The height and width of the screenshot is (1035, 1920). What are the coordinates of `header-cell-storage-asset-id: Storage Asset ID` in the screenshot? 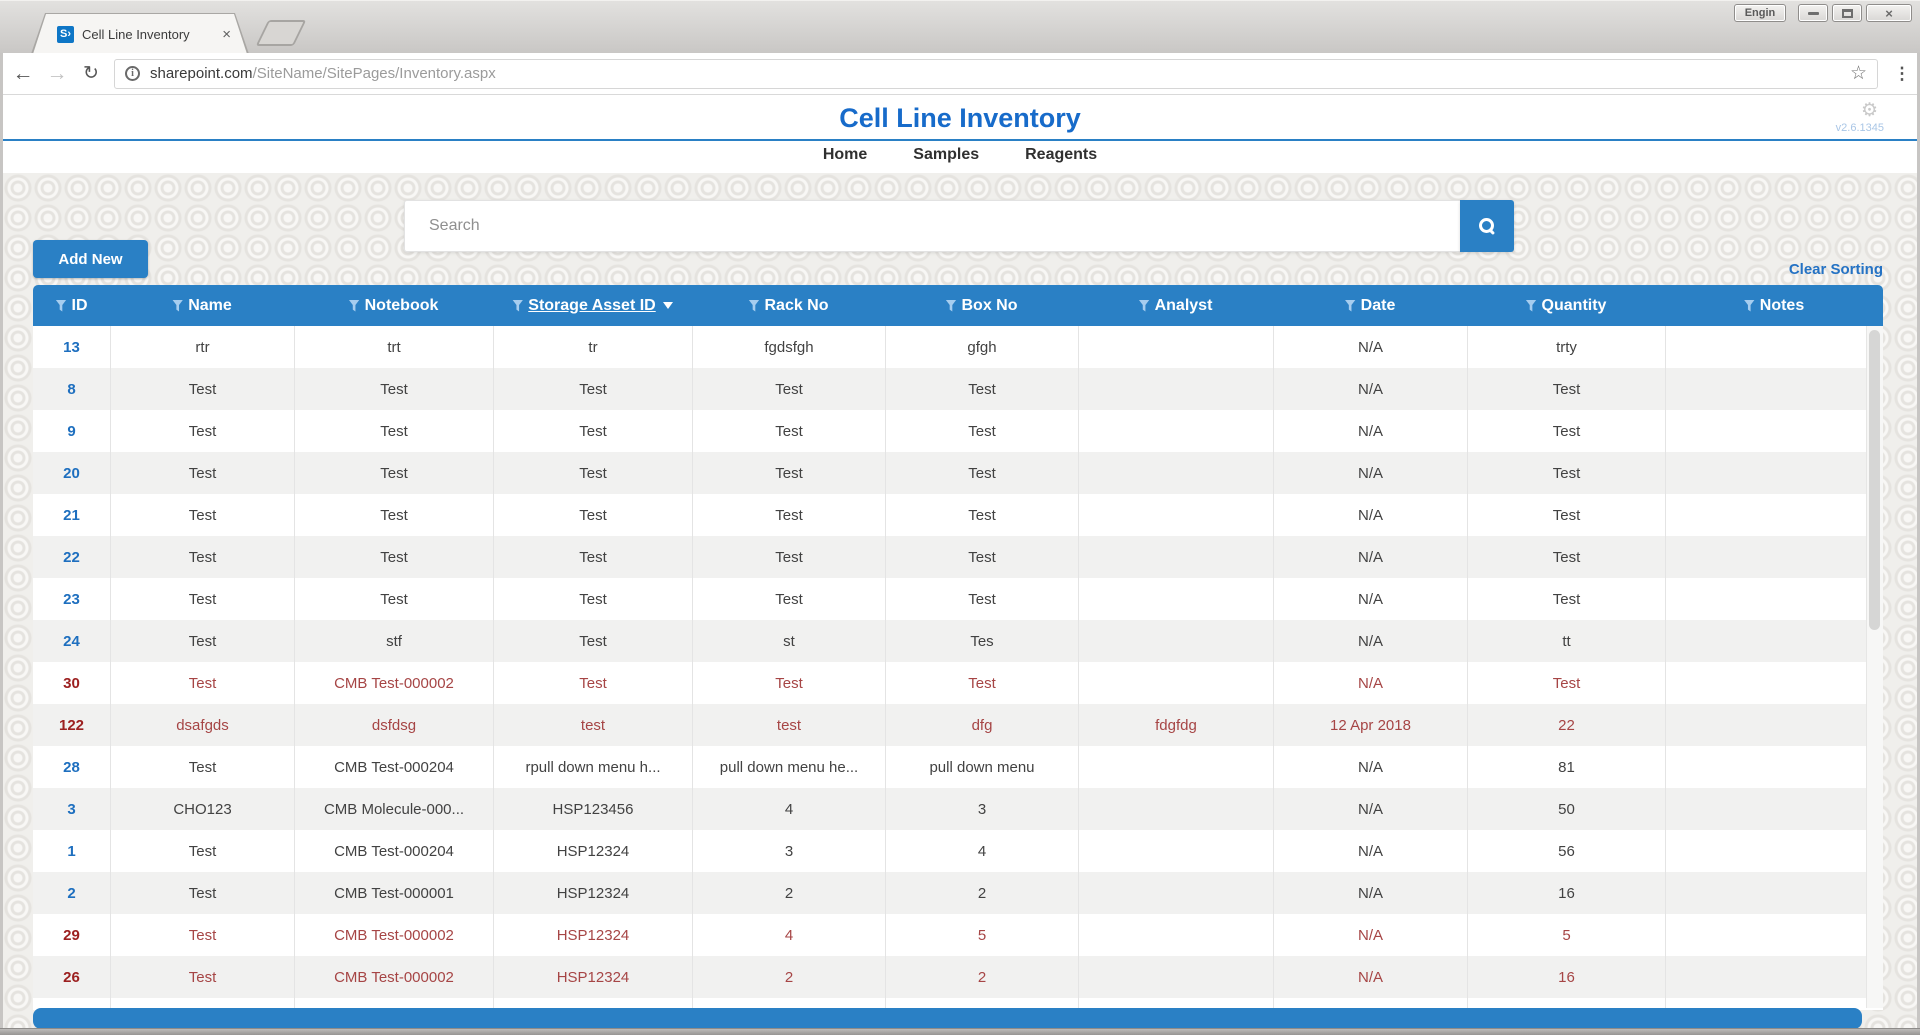 It's located at (592, 305).